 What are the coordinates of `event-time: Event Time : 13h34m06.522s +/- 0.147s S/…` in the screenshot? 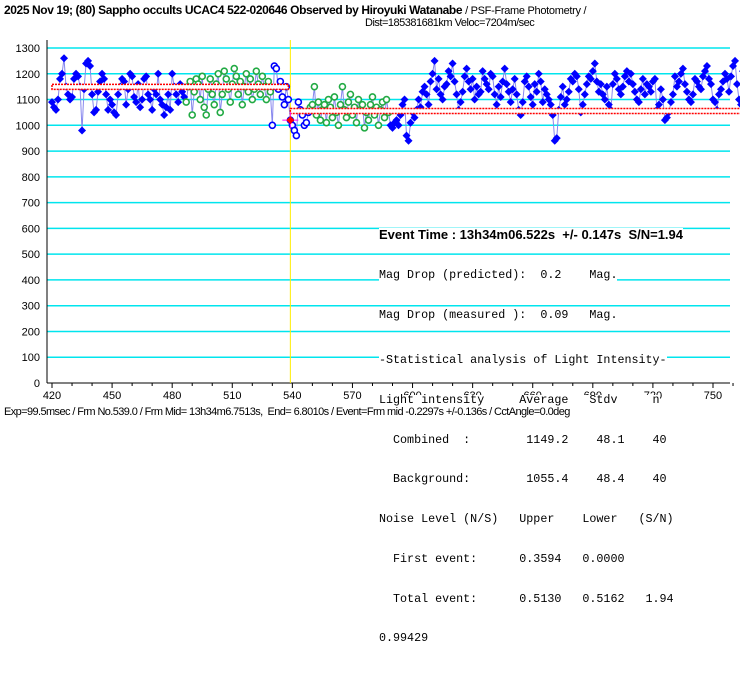 It's located at (531, 234).